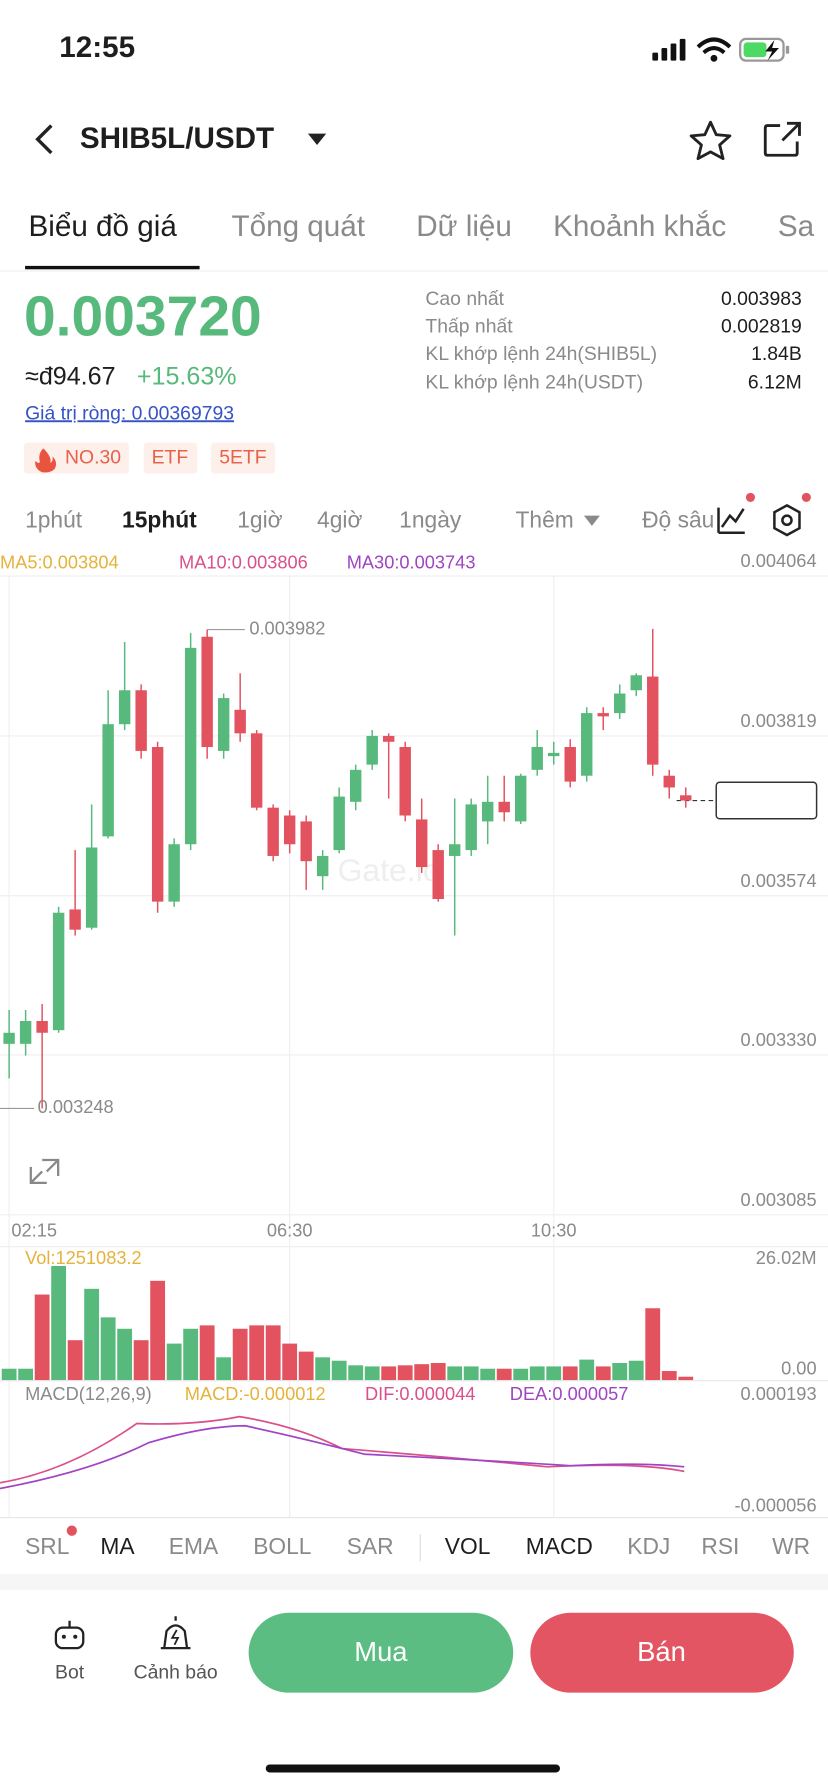 This screenshot has width=828, height=1792. What do you see at coordinates (639, 226) in the screenshot?
I see `tab: Khoảnh khắc` at bounding box center [639, 226].